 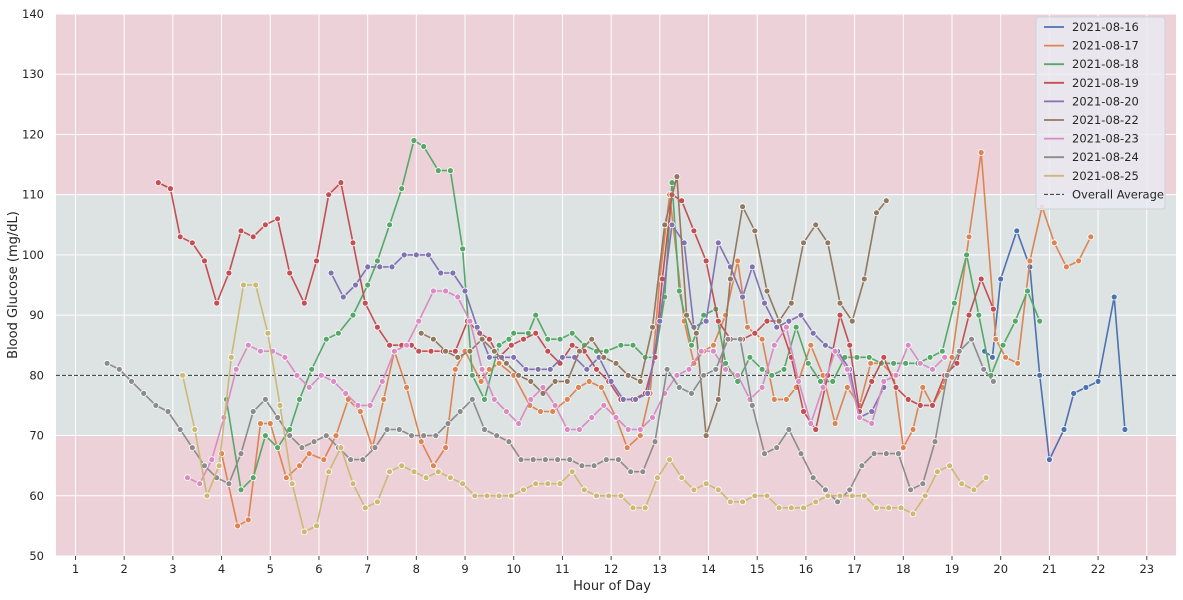 I want to click on legend-entry-average: Overall Average, so click(x=1104, y=194).